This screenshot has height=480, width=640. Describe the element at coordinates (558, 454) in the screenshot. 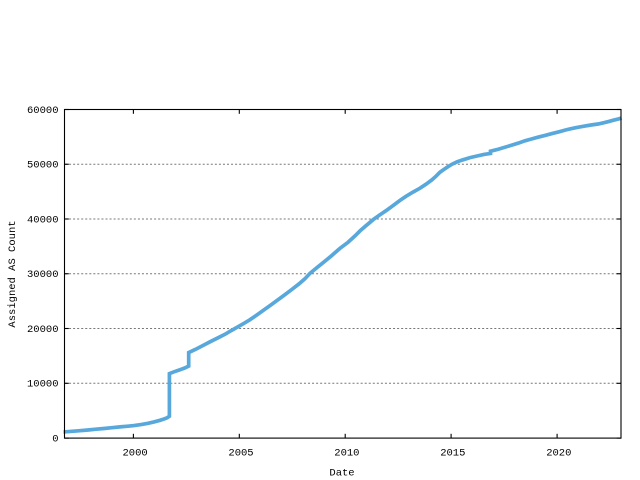

I see `svg-text: 2020` at that location.